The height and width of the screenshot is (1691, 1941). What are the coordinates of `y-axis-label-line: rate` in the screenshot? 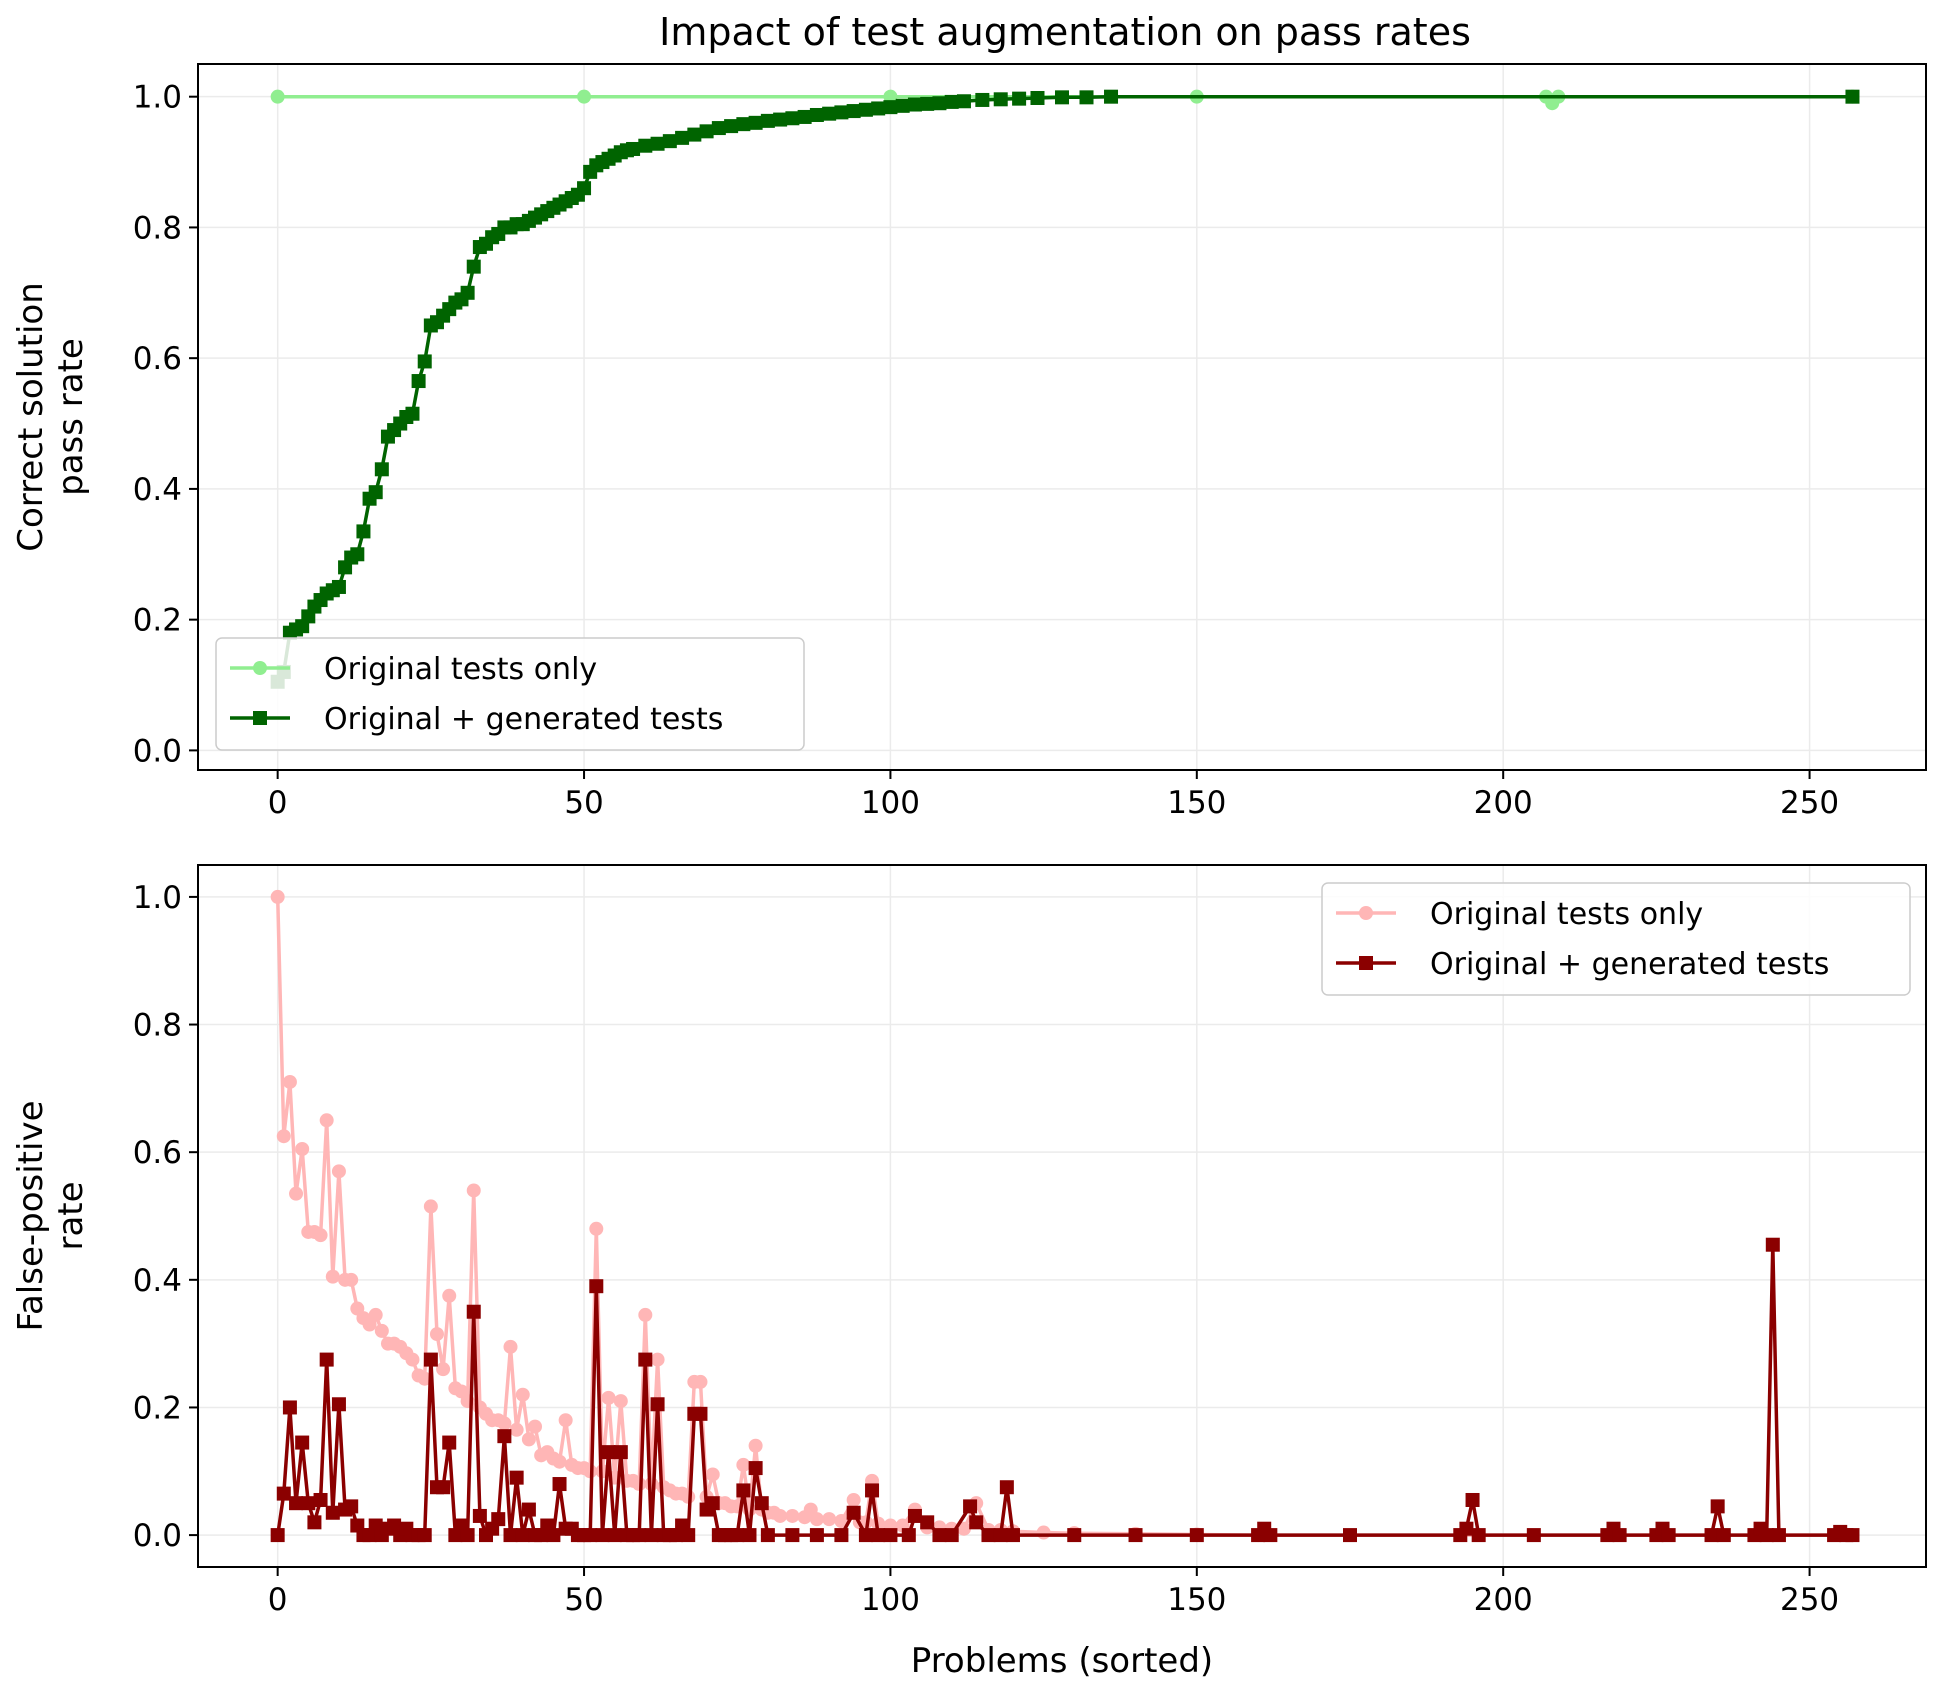 It's located at (71, 1215).